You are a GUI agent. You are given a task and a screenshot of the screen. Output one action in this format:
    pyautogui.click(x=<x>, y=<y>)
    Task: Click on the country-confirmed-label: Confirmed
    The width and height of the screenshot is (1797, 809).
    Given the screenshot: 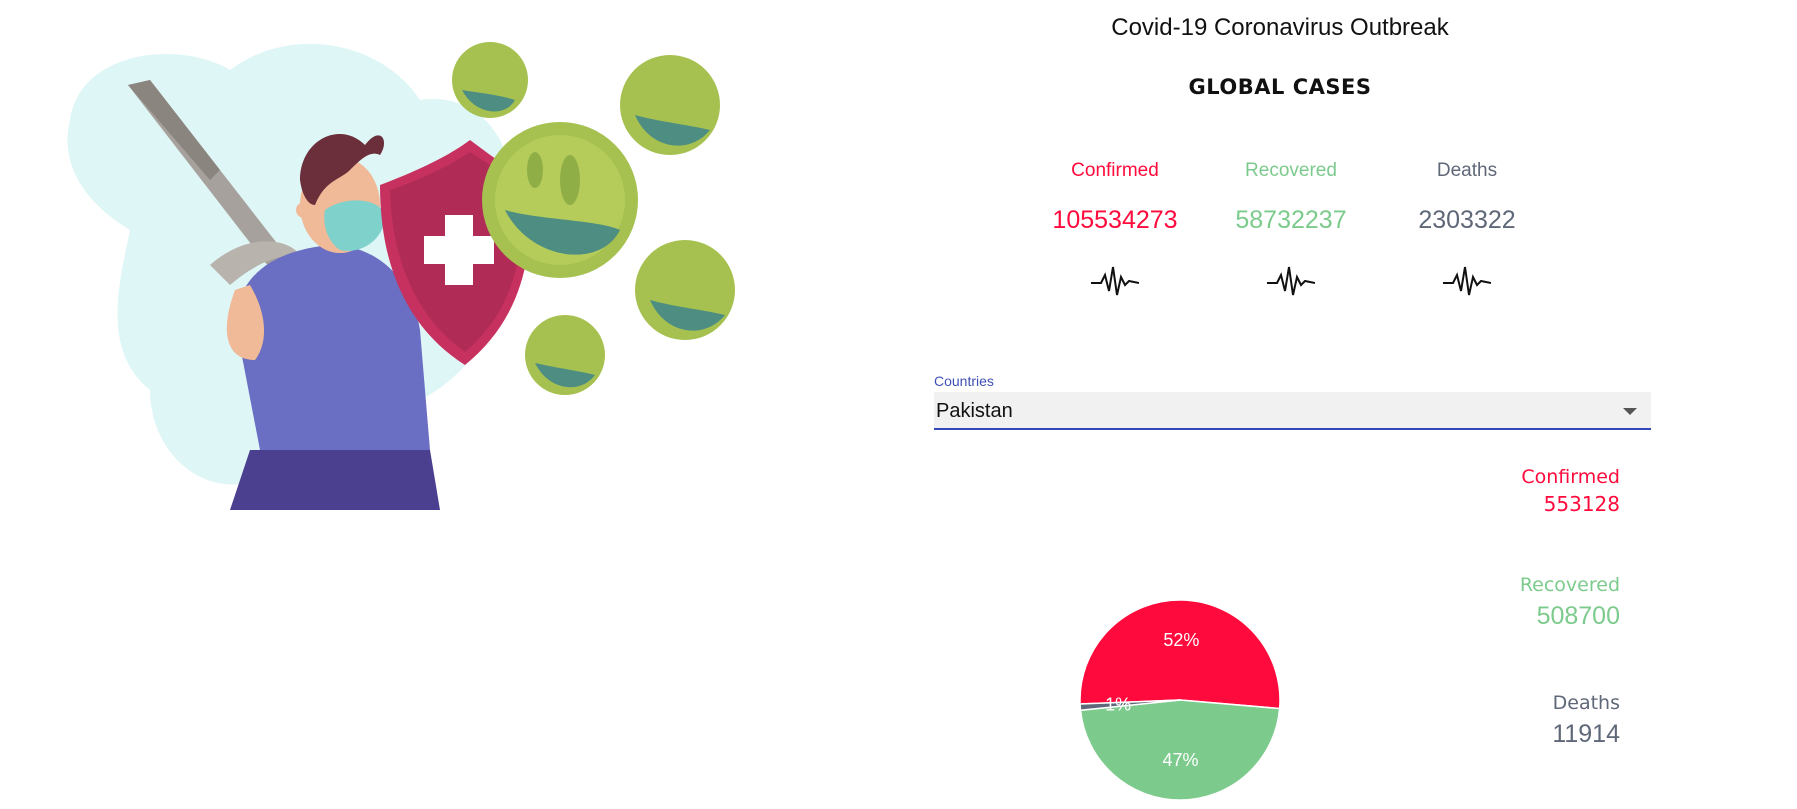 What is the action you would take?
    pyautogui.click(x=1570, y=477)
    